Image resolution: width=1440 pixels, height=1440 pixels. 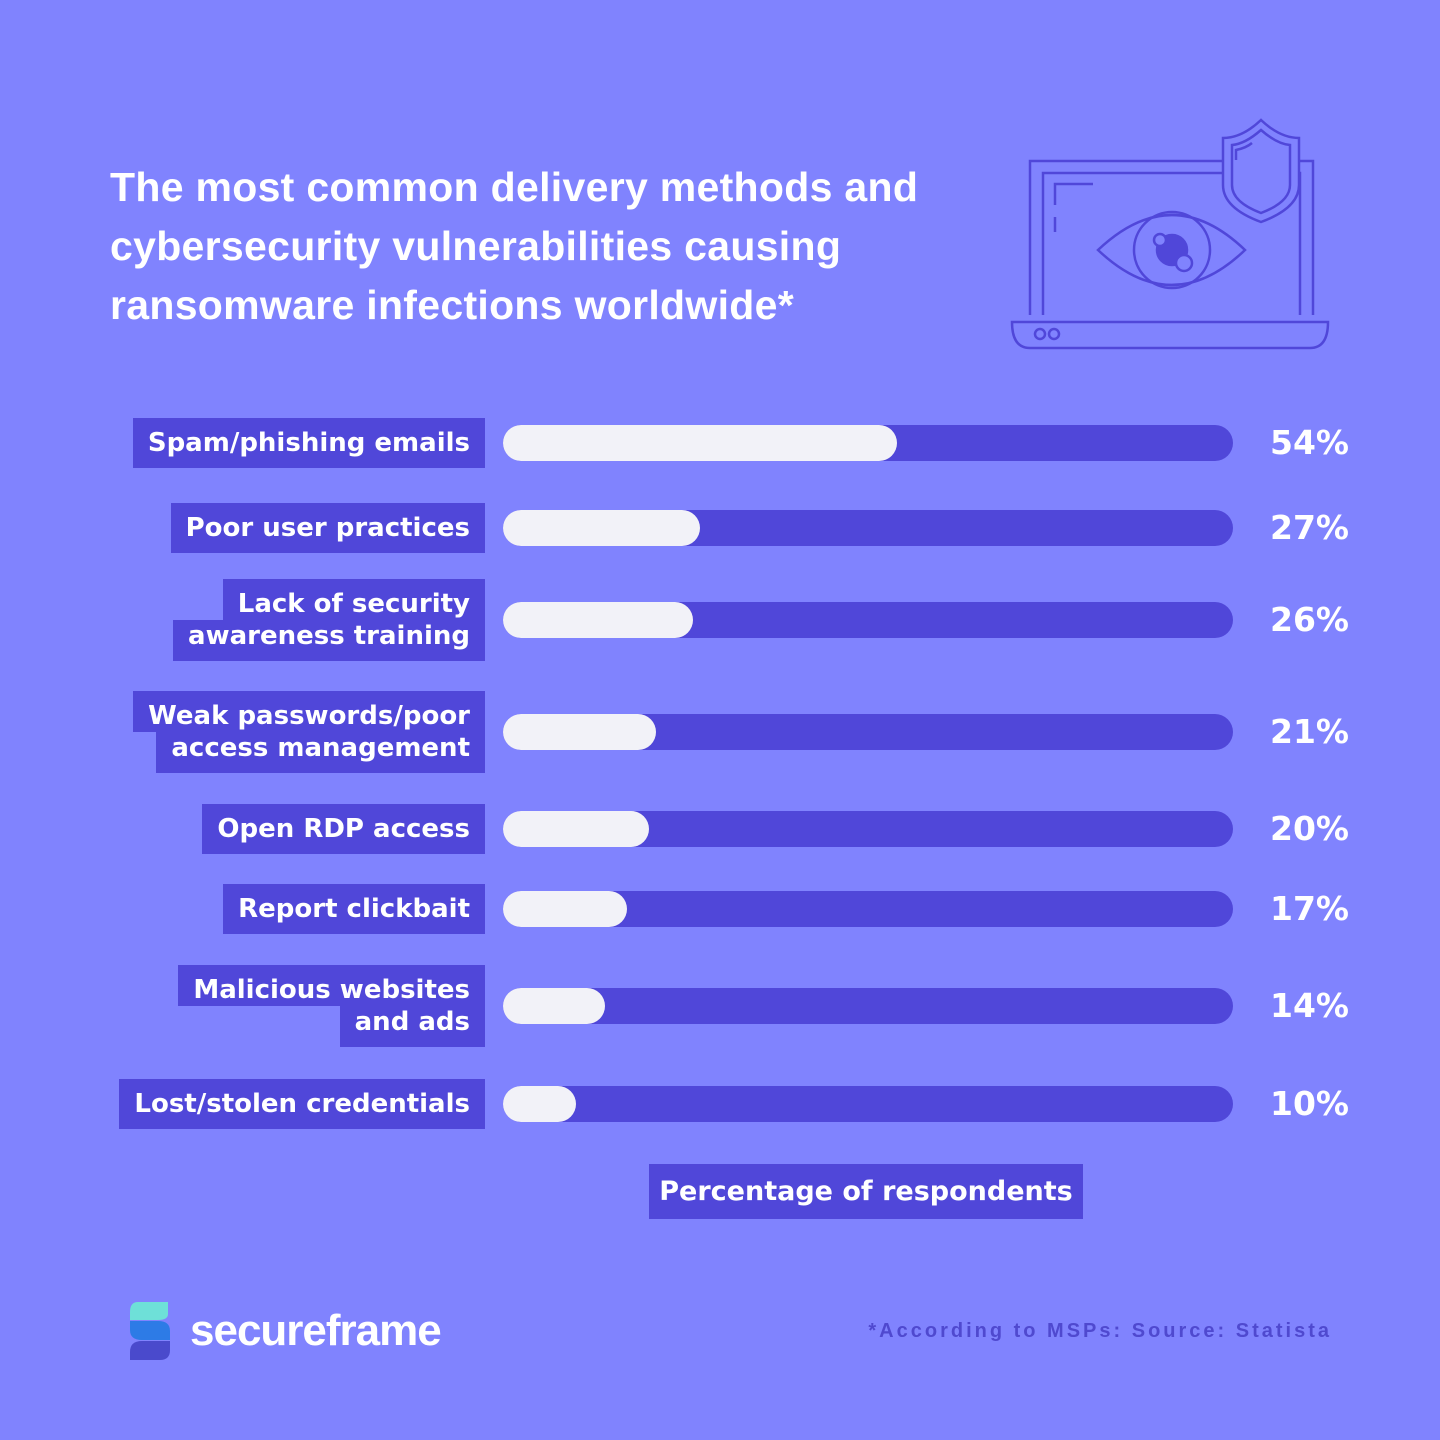 What do you see at coordinates (309, 711) in the screenshot?
I see `category-label-line: Weak passwords/poor` at bounding box center [309, 711].